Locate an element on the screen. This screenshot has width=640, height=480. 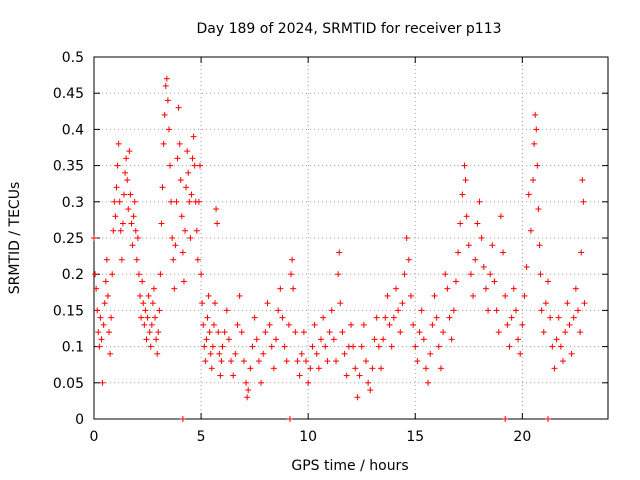
y-tick-label: 0.45 is located at coordinates (68, 94).